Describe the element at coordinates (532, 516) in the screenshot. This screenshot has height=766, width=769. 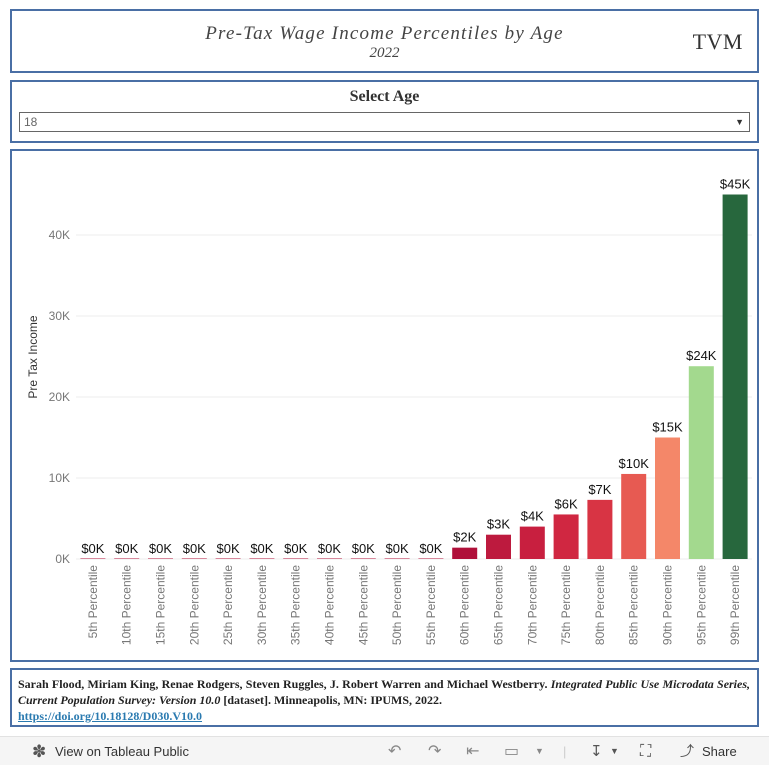
I see `data-label: $4K` at that location.